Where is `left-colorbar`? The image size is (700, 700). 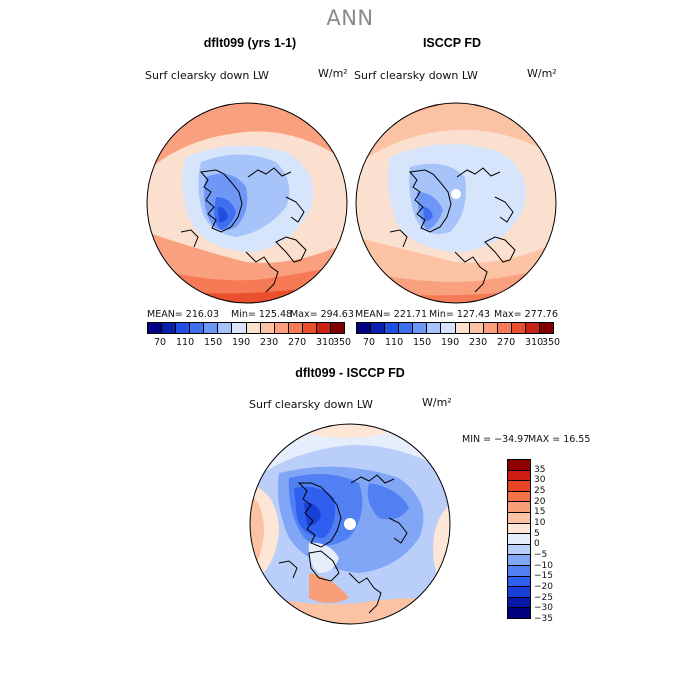
left-colorbar is located at coordinates (246, 328).